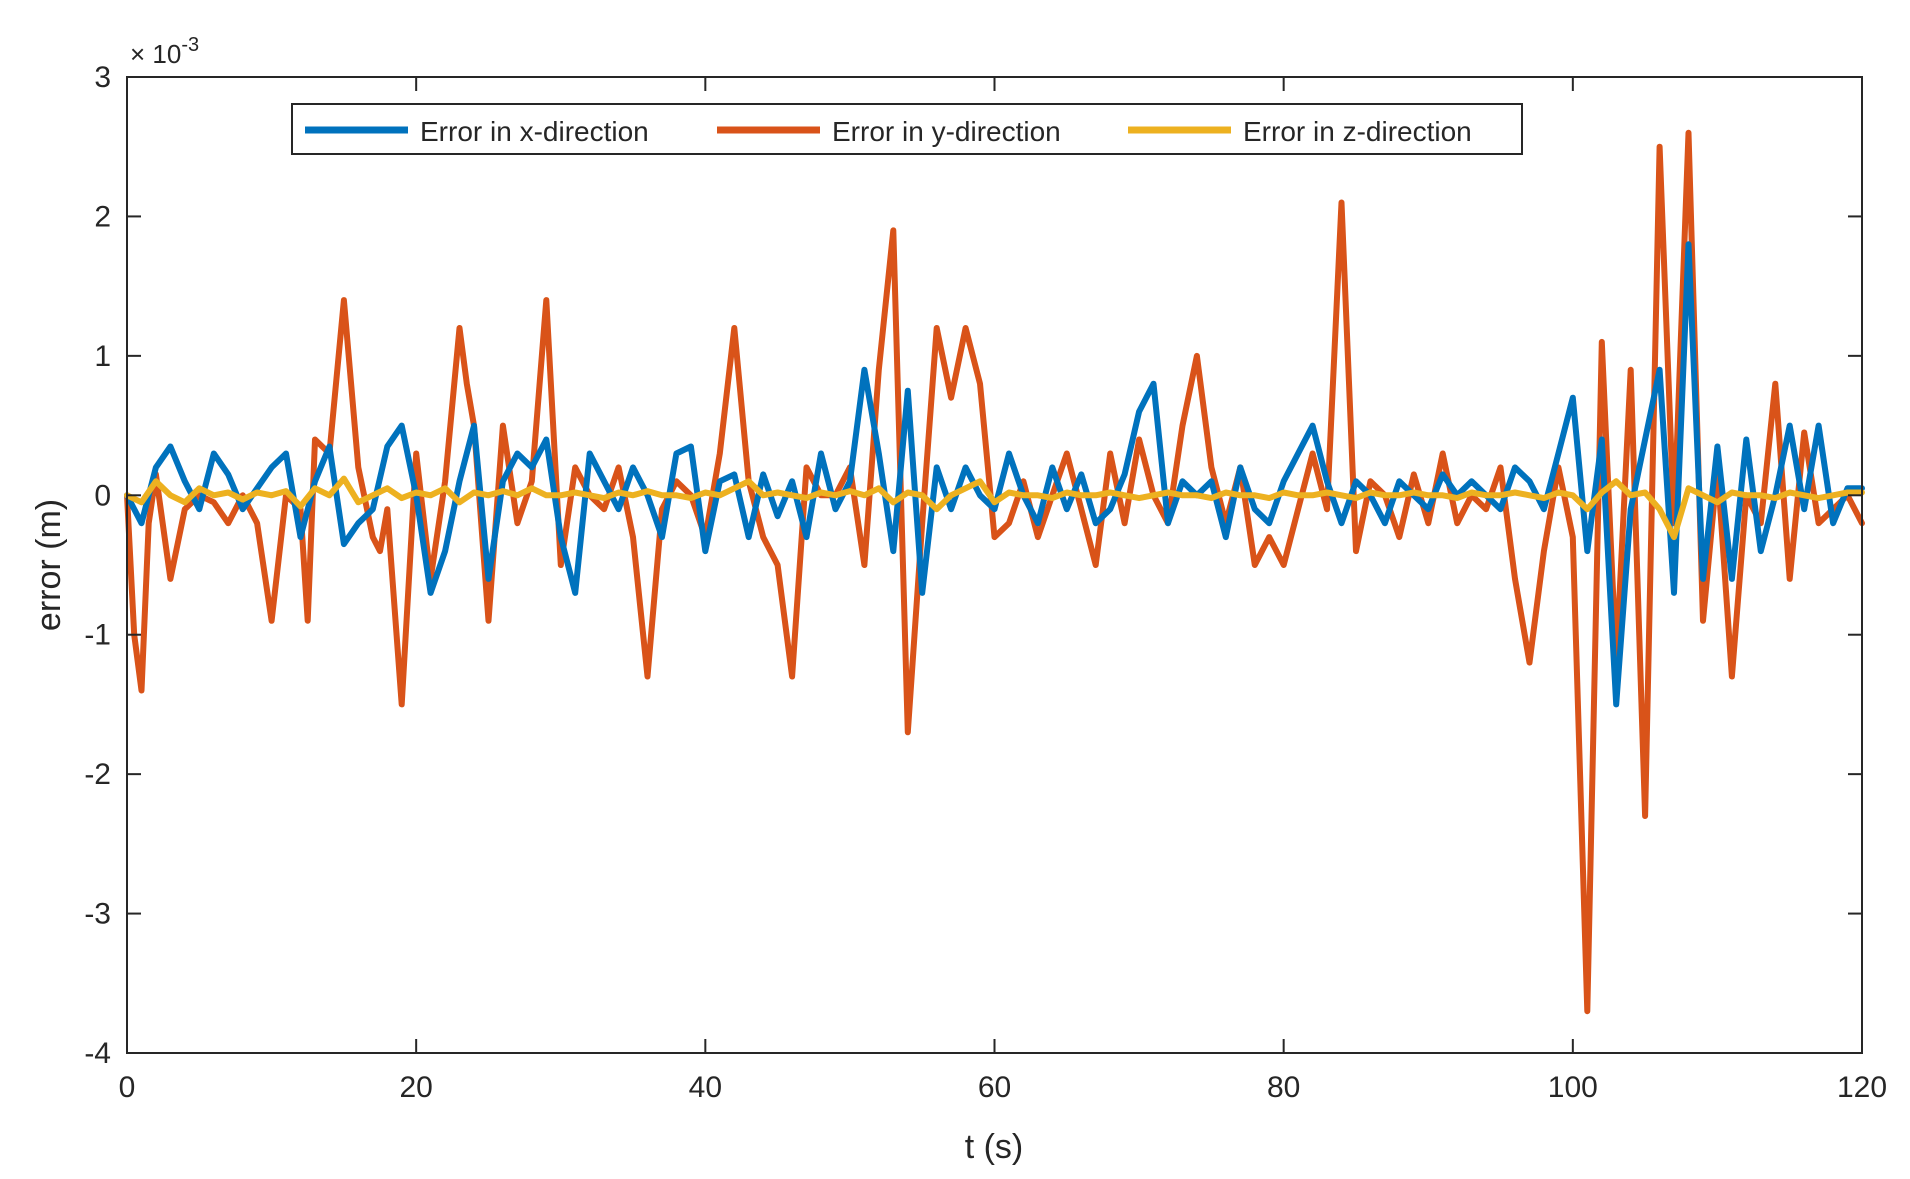 The width and height of the screenshot is (1910, 1179). Describe the element at coordinates (994, 508) in the screenshot. I see `series-line-z` at that location.